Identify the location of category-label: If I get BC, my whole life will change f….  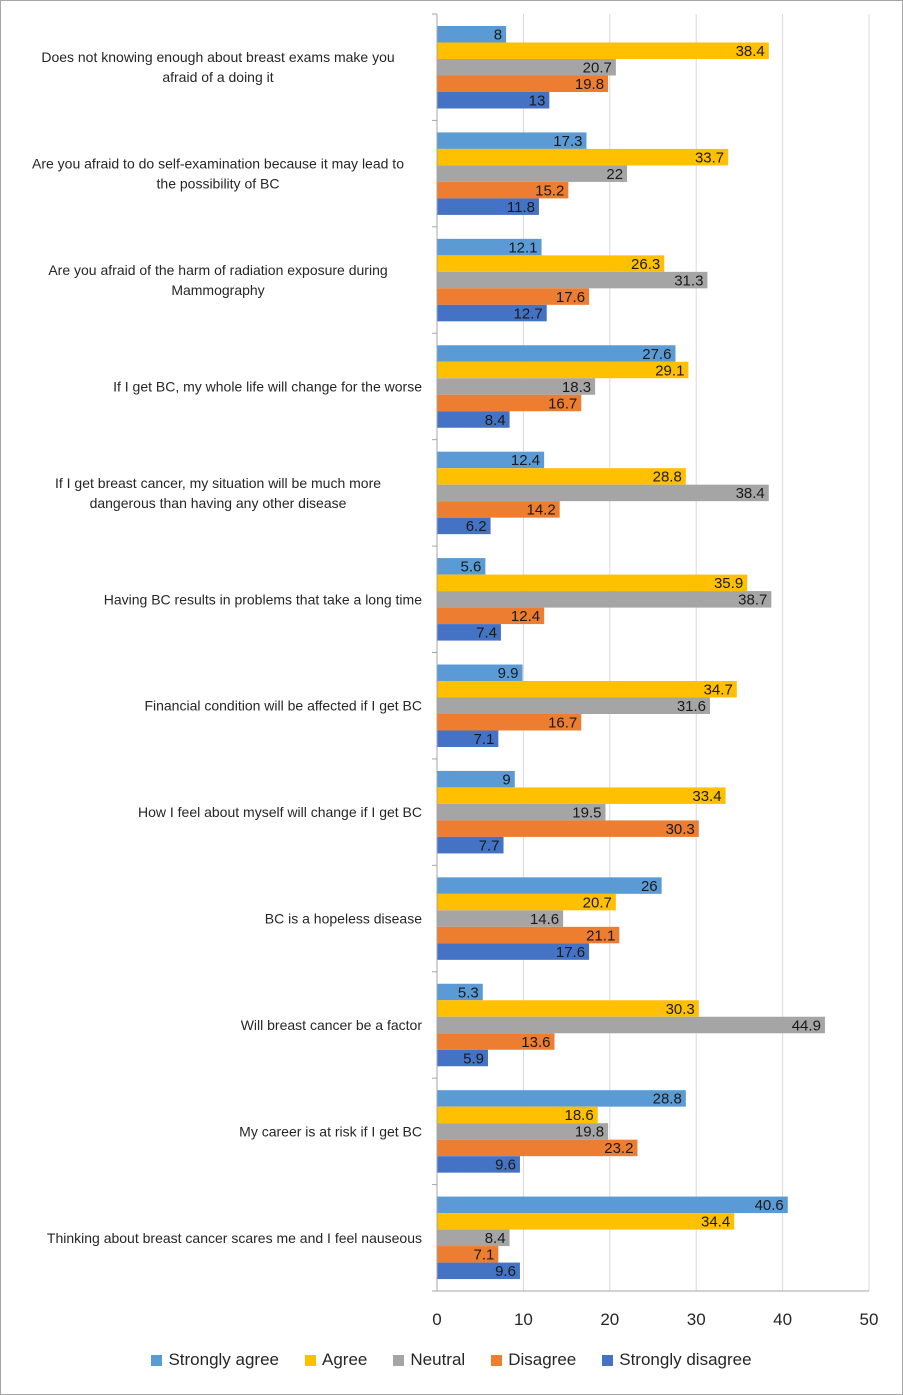
(267, 386).